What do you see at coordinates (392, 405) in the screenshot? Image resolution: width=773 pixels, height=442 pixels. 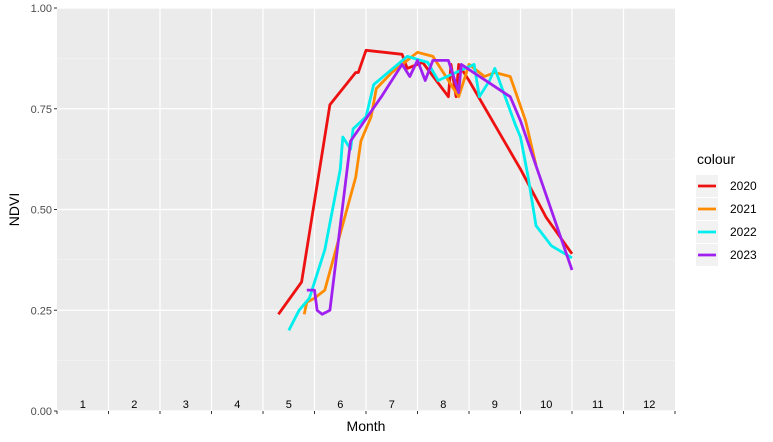 I see `month-label: 7` at bounding box center [392, 405].